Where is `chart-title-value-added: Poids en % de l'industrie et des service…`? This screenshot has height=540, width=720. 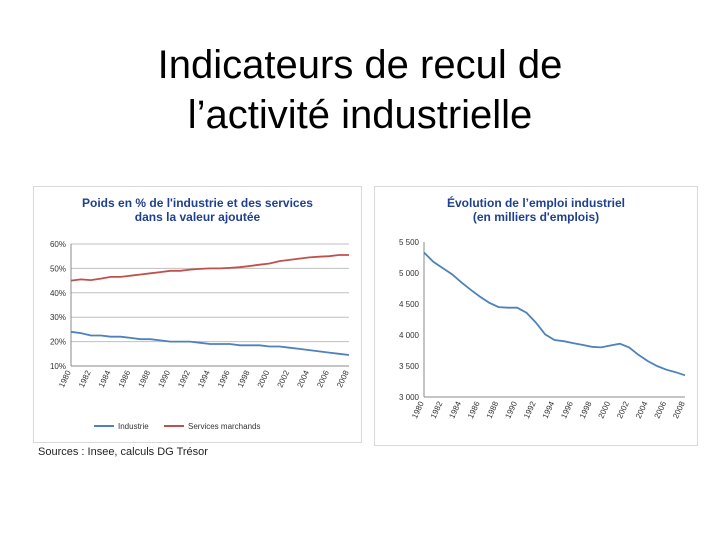 chart-title-value-added: Poids en % de l'industrie et des service… is located at coordinates (197, 210).